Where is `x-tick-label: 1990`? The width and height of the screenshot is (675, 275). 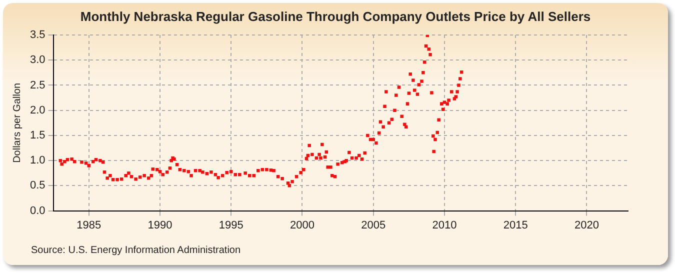 x-tick-label: 1990 is located at coordinates (160, 225).